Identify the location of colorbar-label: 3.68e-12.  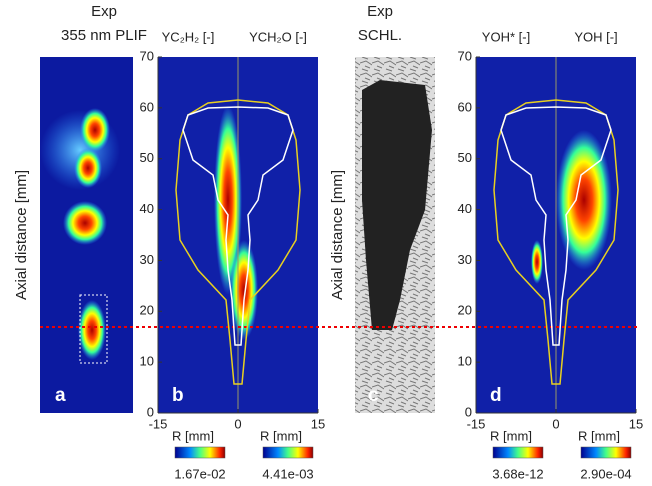
(517, 473).